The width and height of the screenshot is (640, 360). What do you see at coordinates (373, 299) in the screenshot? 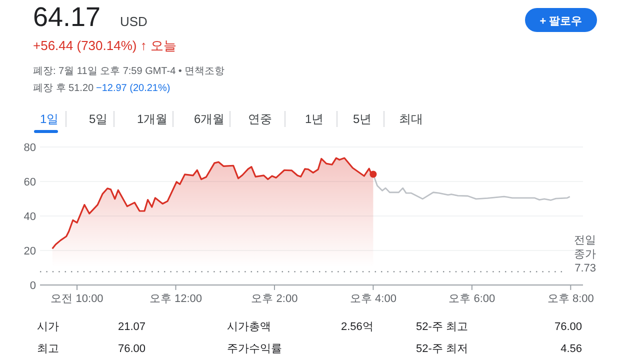
I see `x-tick-label: 오후 4:00` at bounding box center [373, 299].